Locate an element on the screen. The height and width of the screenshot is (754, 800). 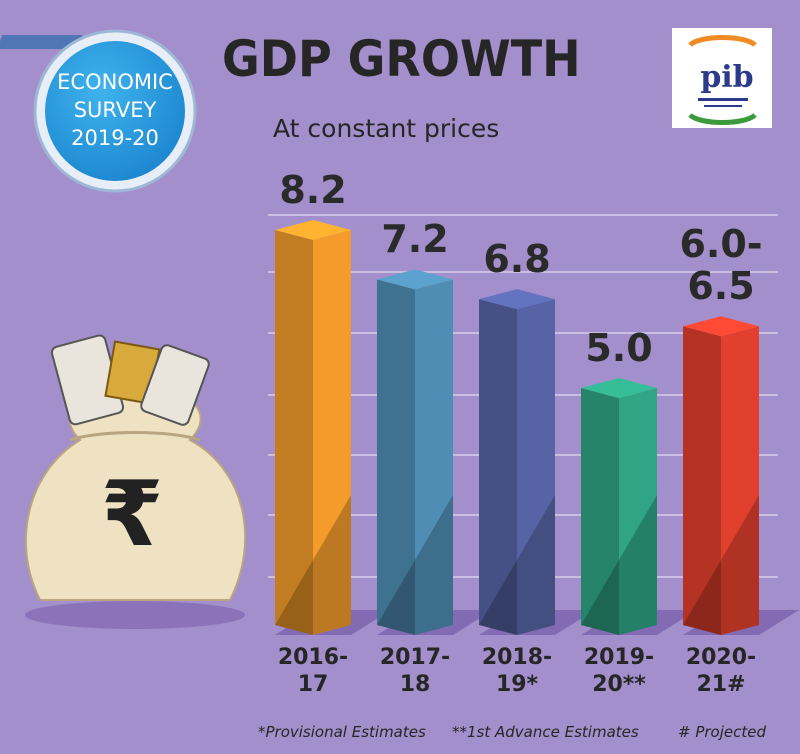
pib-logo-text: pib is located at coordinates (727, 77).